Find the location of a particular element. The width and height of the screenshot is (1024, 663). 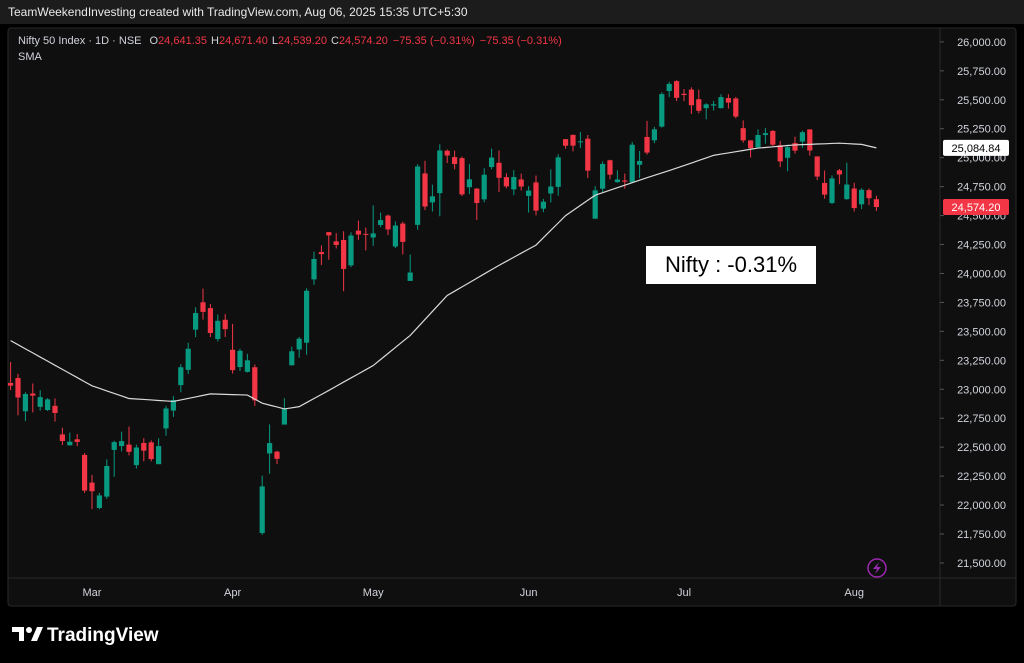

y-tick-label: 24,750.00 is located at coordinates (981, 188).